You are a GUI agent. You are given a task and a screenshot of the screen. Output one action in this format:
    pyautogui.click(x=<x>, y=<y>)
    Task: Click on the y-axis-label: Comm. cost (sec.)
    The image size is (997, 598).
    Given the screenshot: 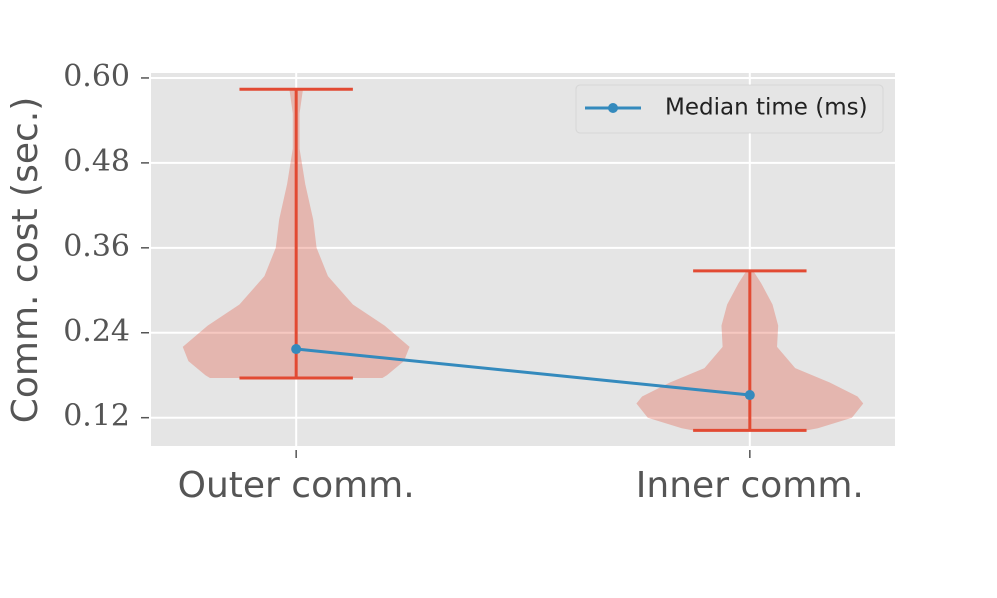 What is the action you would take?
    pyautogui.click(x=25, y=260)
    